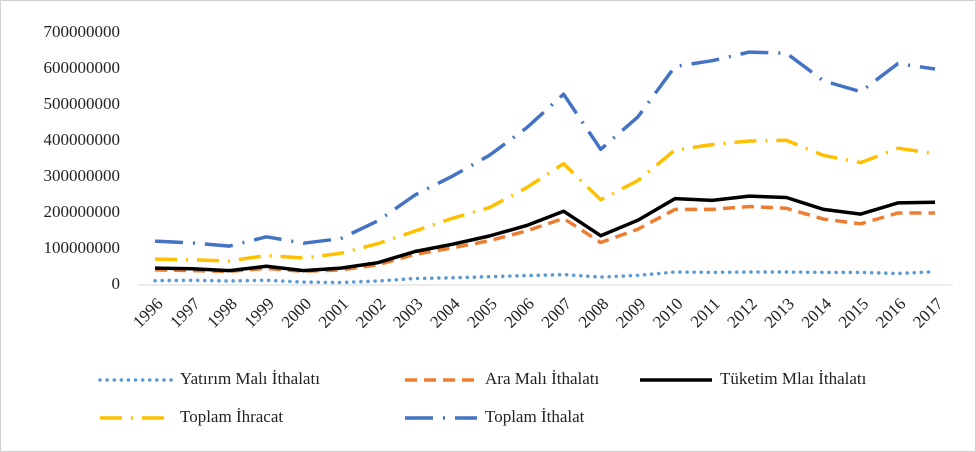 Image resolution: width=976 pixels, height=452 pixels. Describe the element at coordinates (82, 211) in the screenshot. I see `y-tick-label: 200000000` at that location.